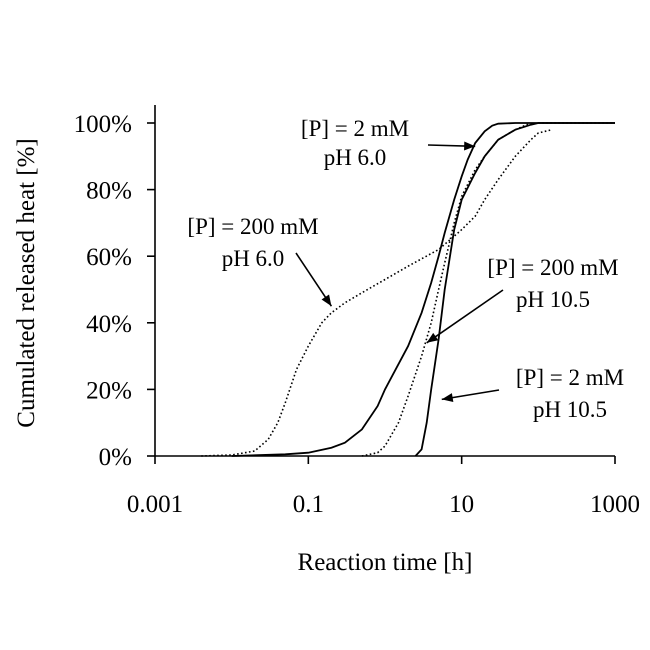  Describe the element at coordinates (109, 324) in the screenshot. I see `y-tick-label: 40%` at that location.